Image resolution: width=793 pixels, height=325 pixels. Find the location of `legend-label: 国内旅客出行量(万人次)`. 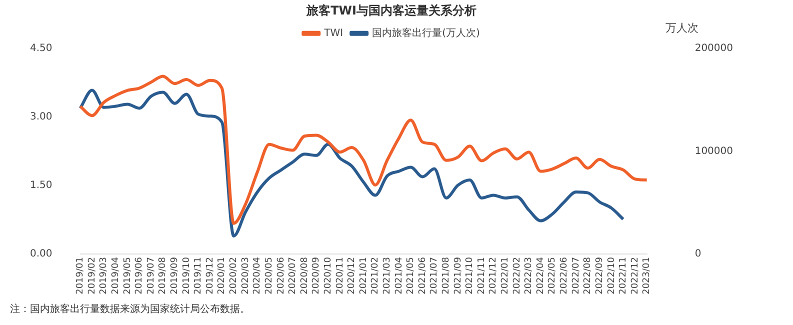

legend-label: 国内旅客出行量(万人次) is located at coordinates (426, 32).